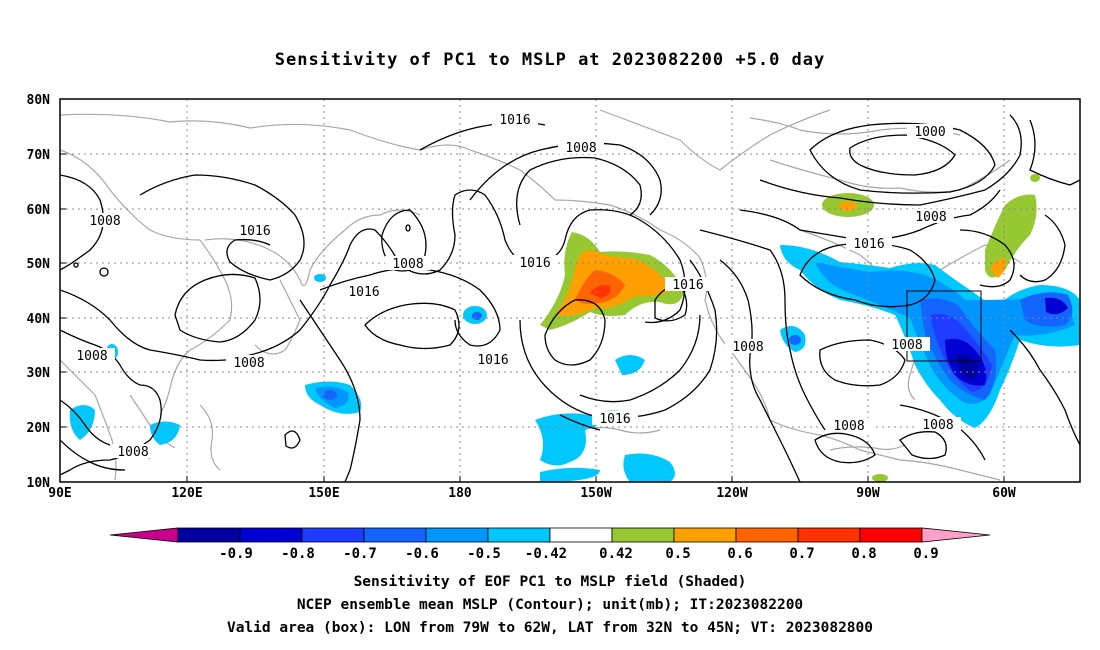 Image resolution: width=1100 pixels, height=650 pixels. What do you see at coordinates (39, 264) in the screenshot?
I see `lat-label: 50N` at bounding box center [39, 264].